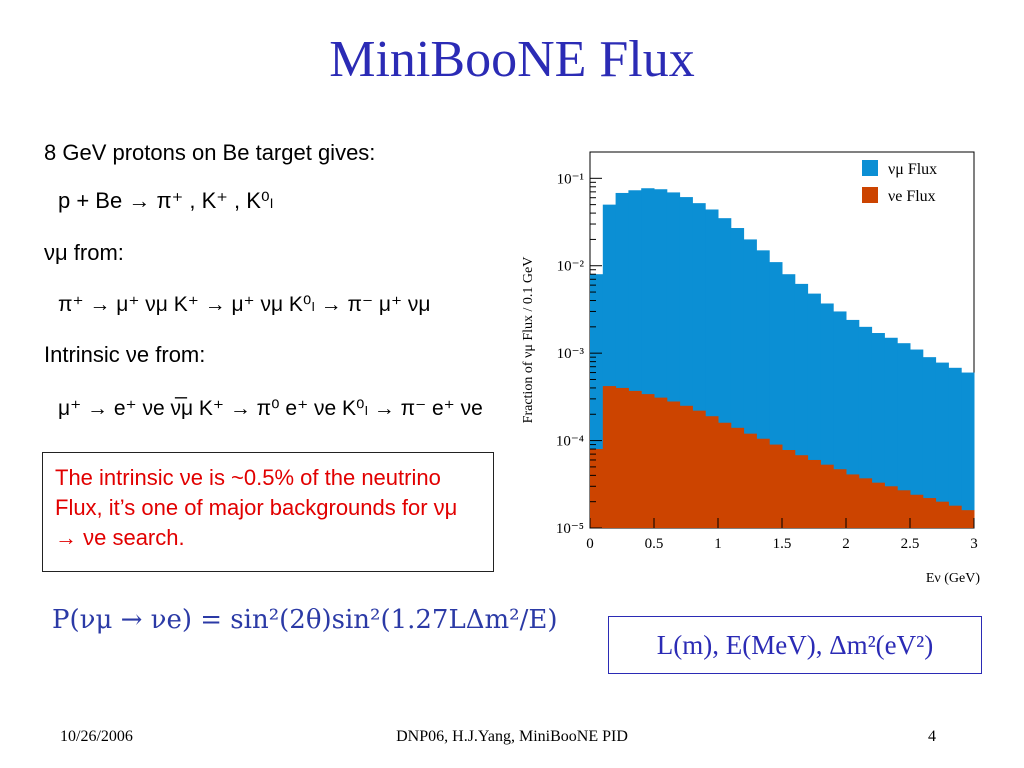  I want to click on reaction-line: p + Be → π⁺ , K⁺ , K⁰ₗ, so click(166, 200).